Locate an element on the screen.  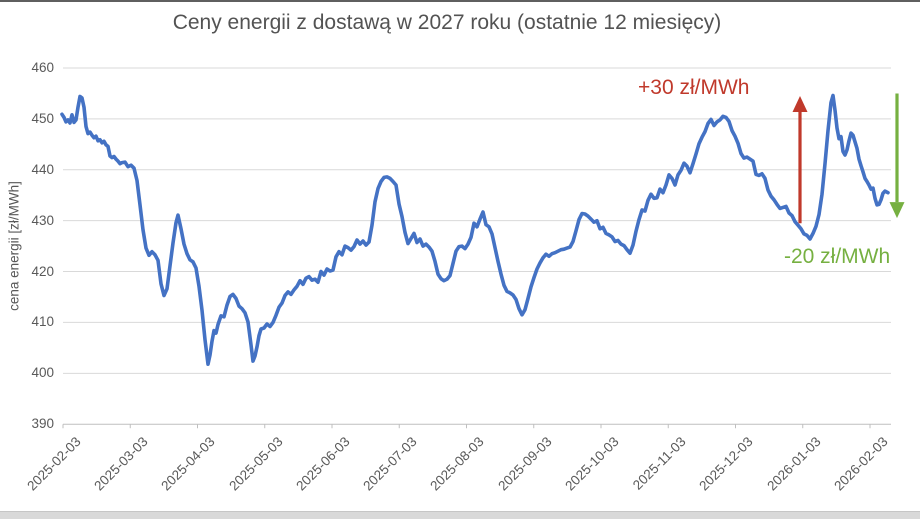
y-tick-label-440: 440 is located at coordinates (42, 169).